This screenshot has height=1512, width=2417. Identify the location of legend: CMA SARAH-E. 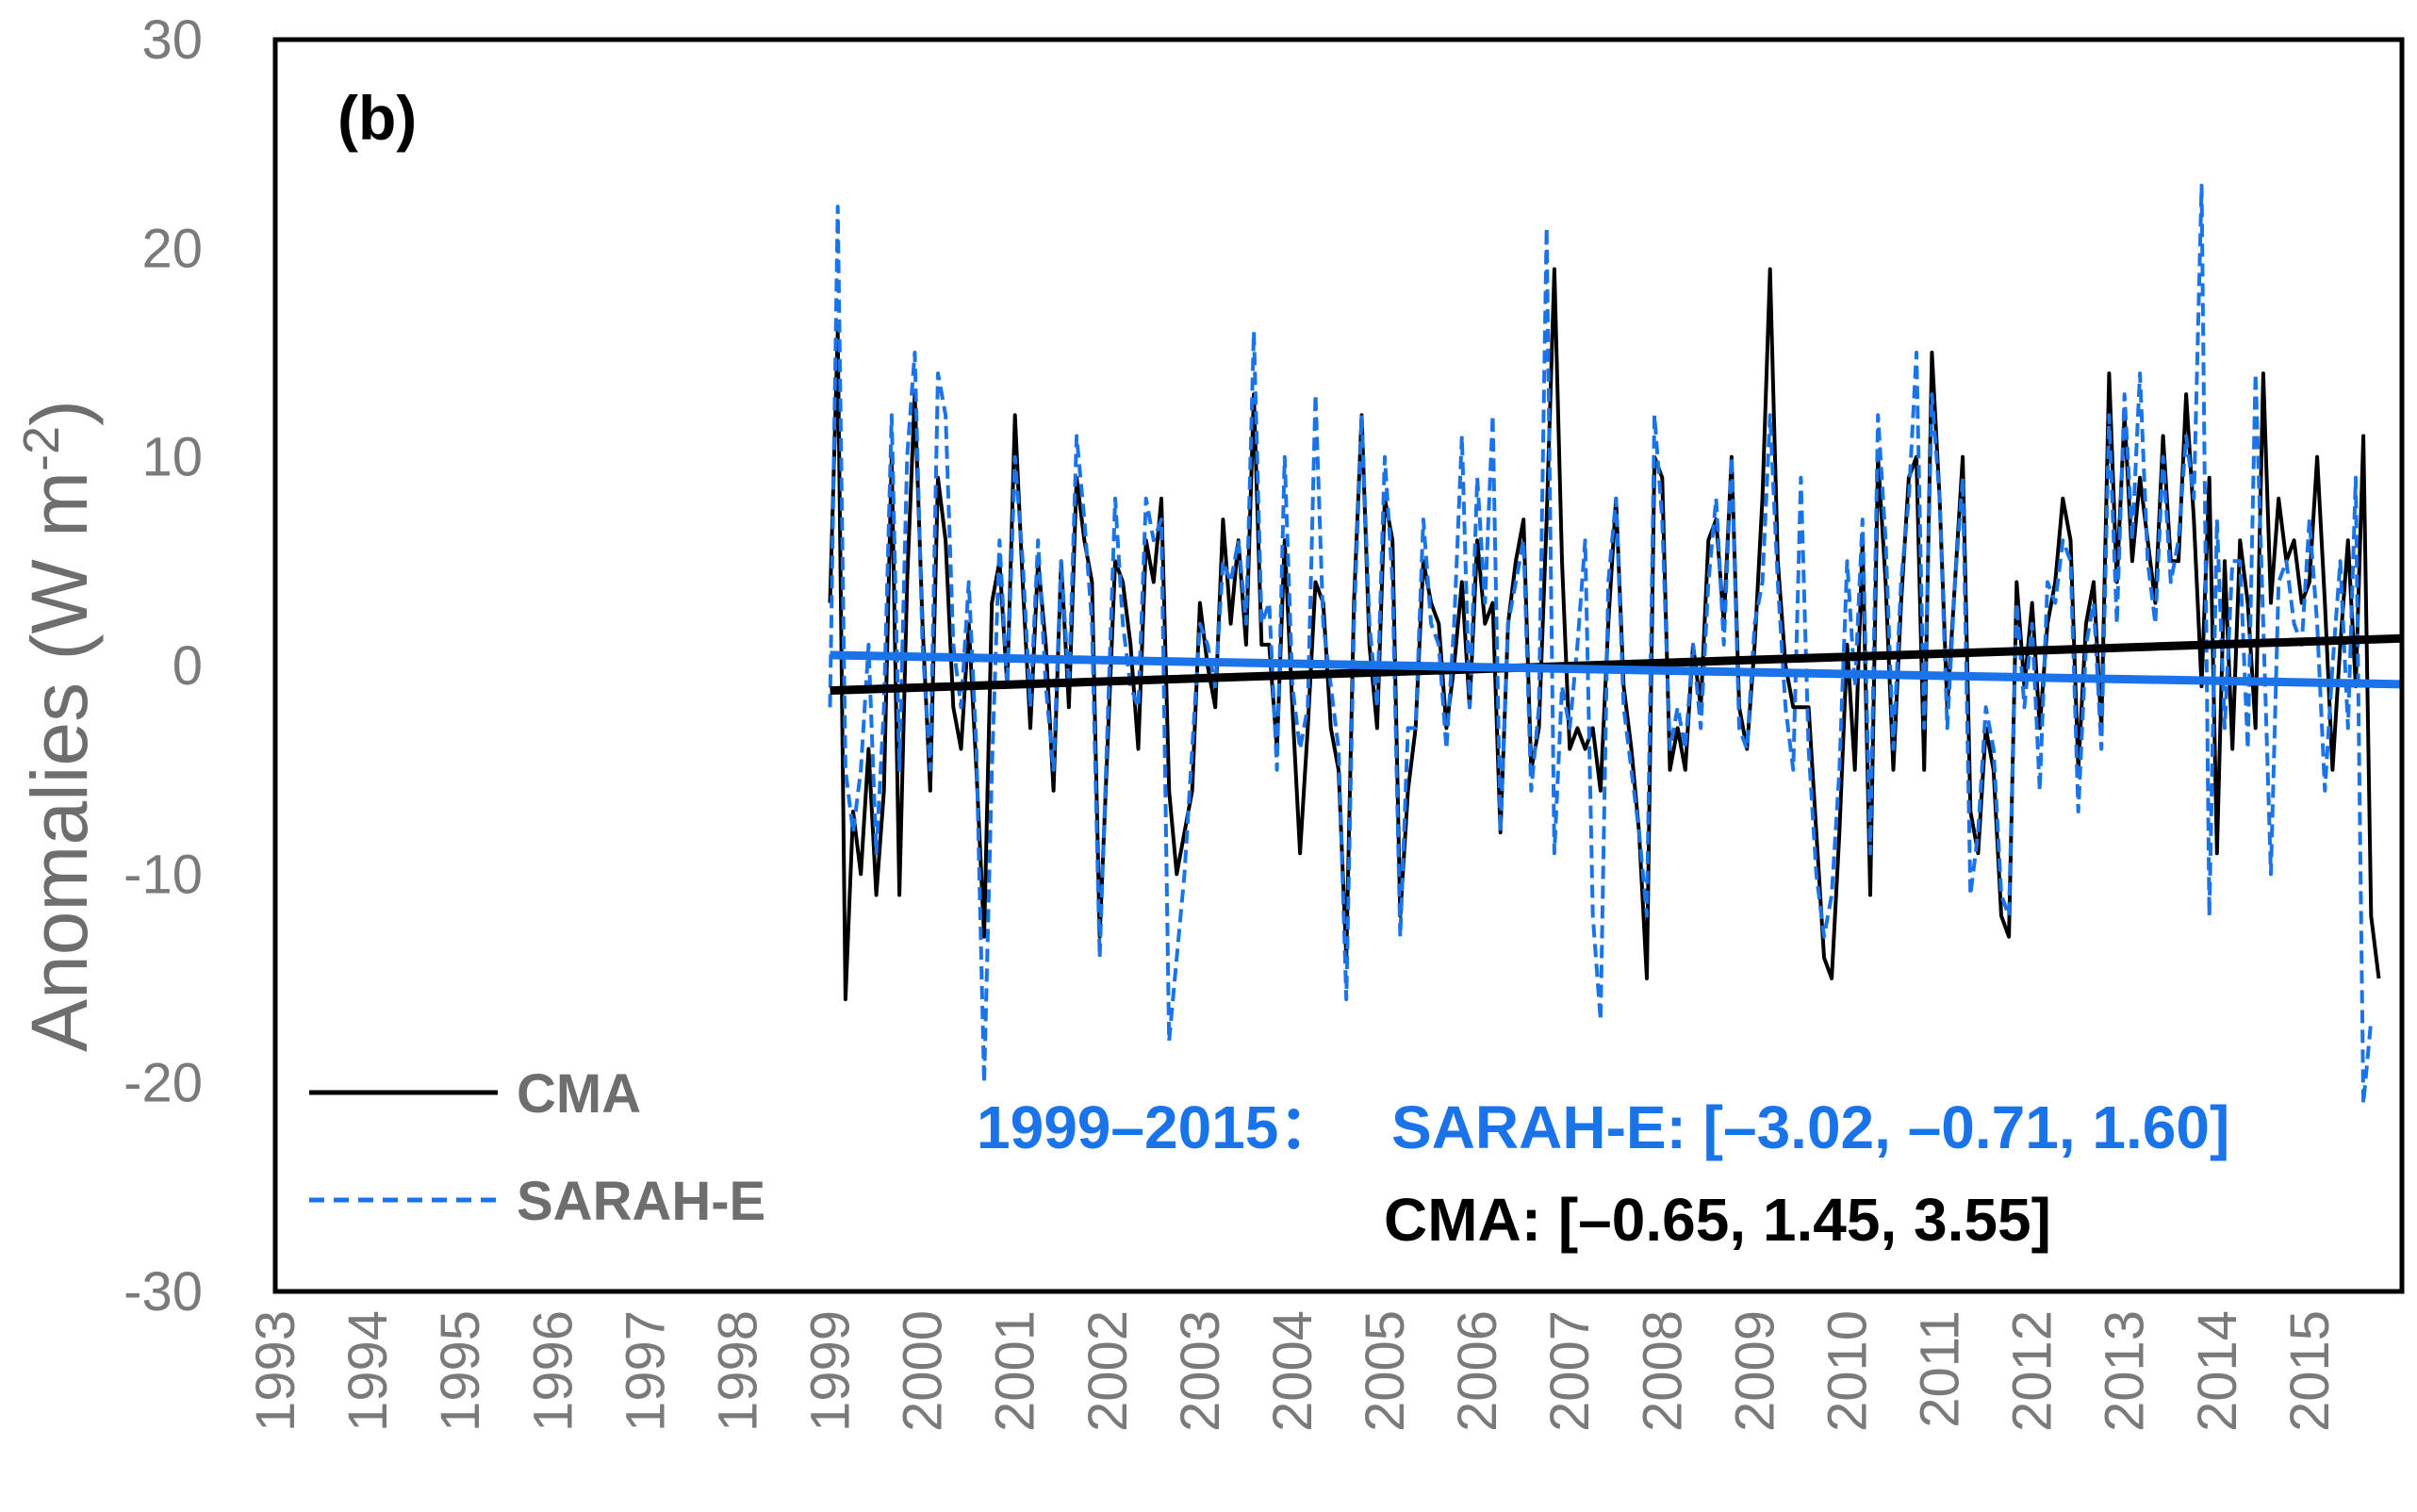
(537, 1148).